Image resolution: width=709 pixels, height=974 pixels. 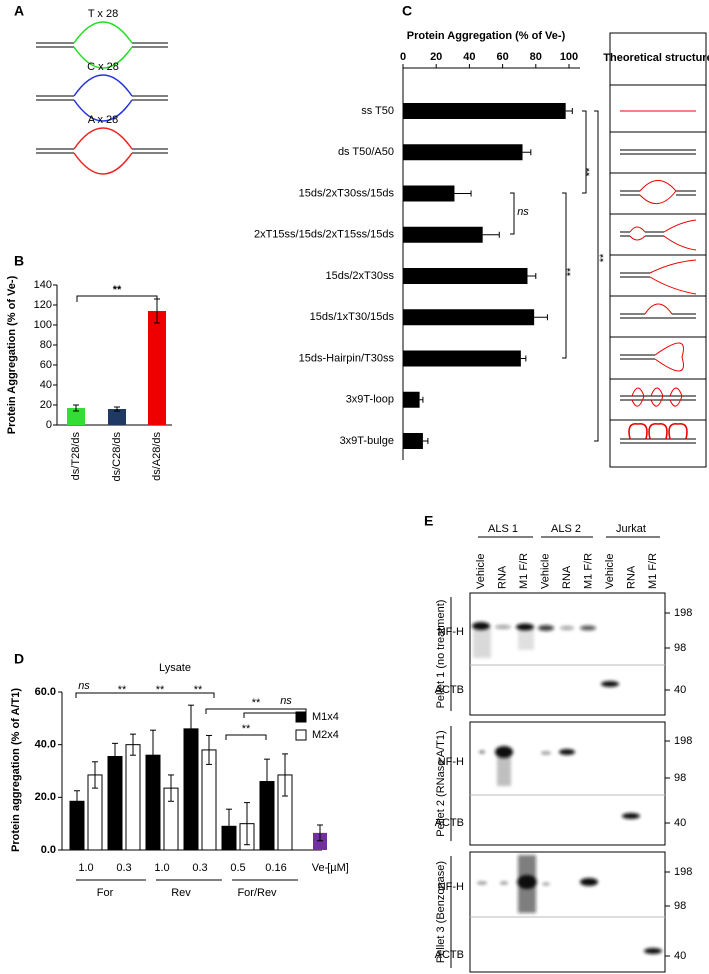 I want to click on y-tick-label: 20, so click(x=46, y=405).